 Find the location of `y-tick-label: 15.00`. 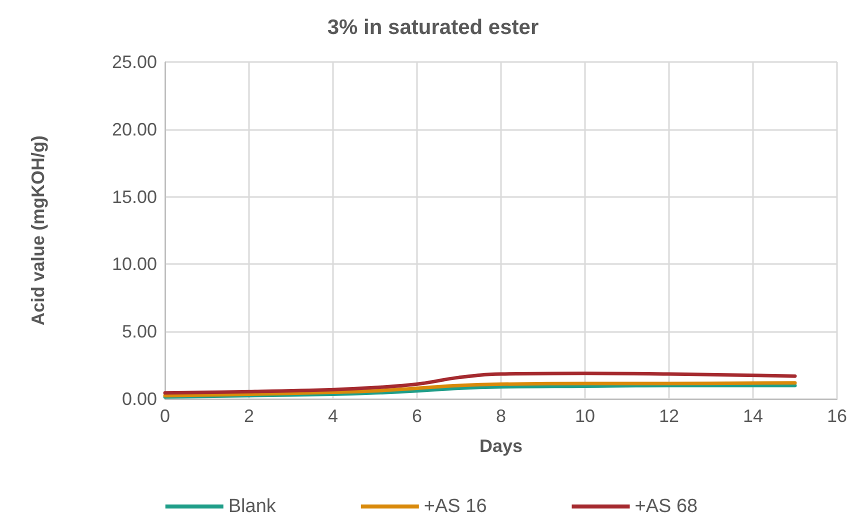

y-tick-label: 15.00 is located at coordinates (134, 196).